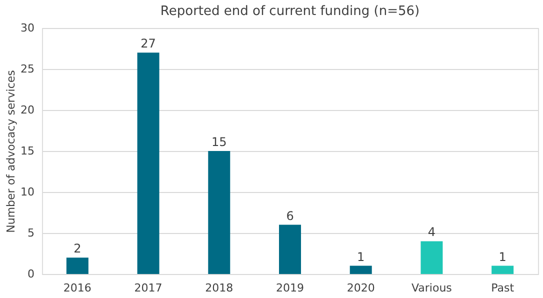 The image size is (543, 298). What do you see at coordinates (77, 288) in the screenshot?
I see `x-tick-label: 2016` at bounding box center [77, 288].